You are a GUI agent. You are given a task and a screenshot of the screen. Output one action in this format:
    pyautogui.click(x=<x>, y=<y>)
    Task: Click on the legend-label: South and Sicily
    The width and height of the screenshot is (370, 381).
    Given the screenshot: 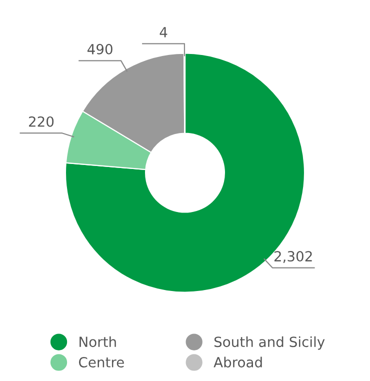 What is the action you would take?
    pyautogui.click(x=269, y=343)
    